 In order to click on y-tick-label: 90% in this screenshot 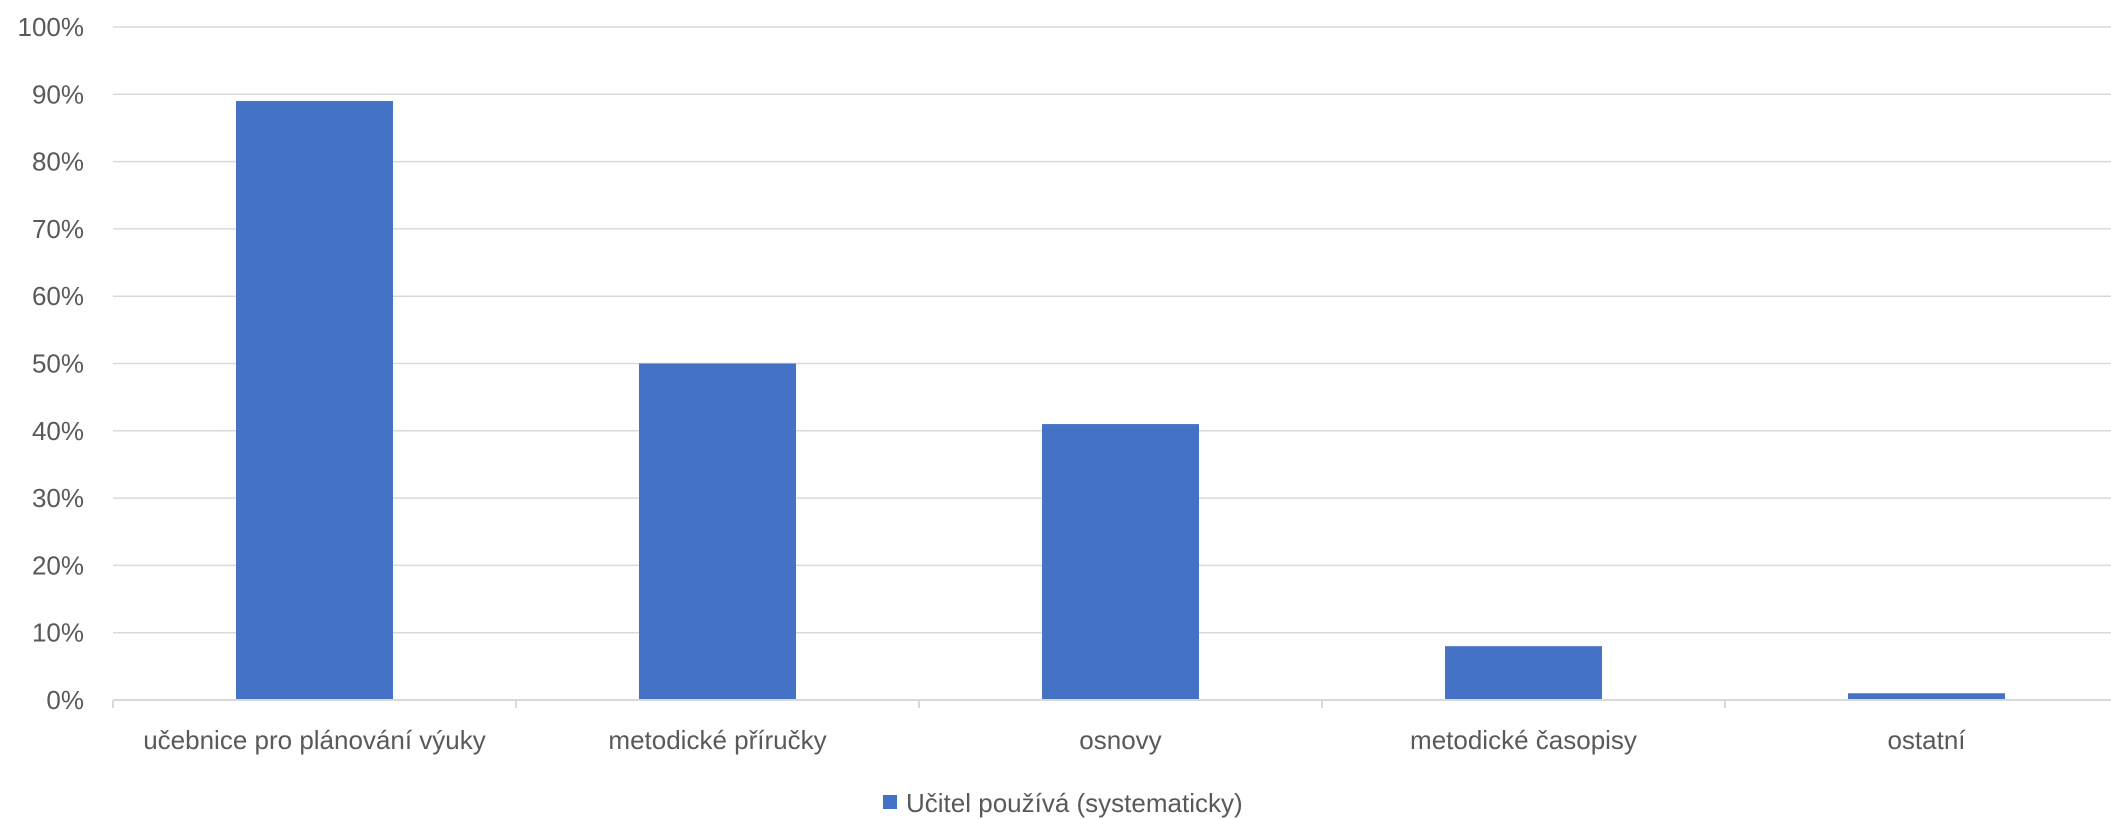, I will do `click(58, 94)`.